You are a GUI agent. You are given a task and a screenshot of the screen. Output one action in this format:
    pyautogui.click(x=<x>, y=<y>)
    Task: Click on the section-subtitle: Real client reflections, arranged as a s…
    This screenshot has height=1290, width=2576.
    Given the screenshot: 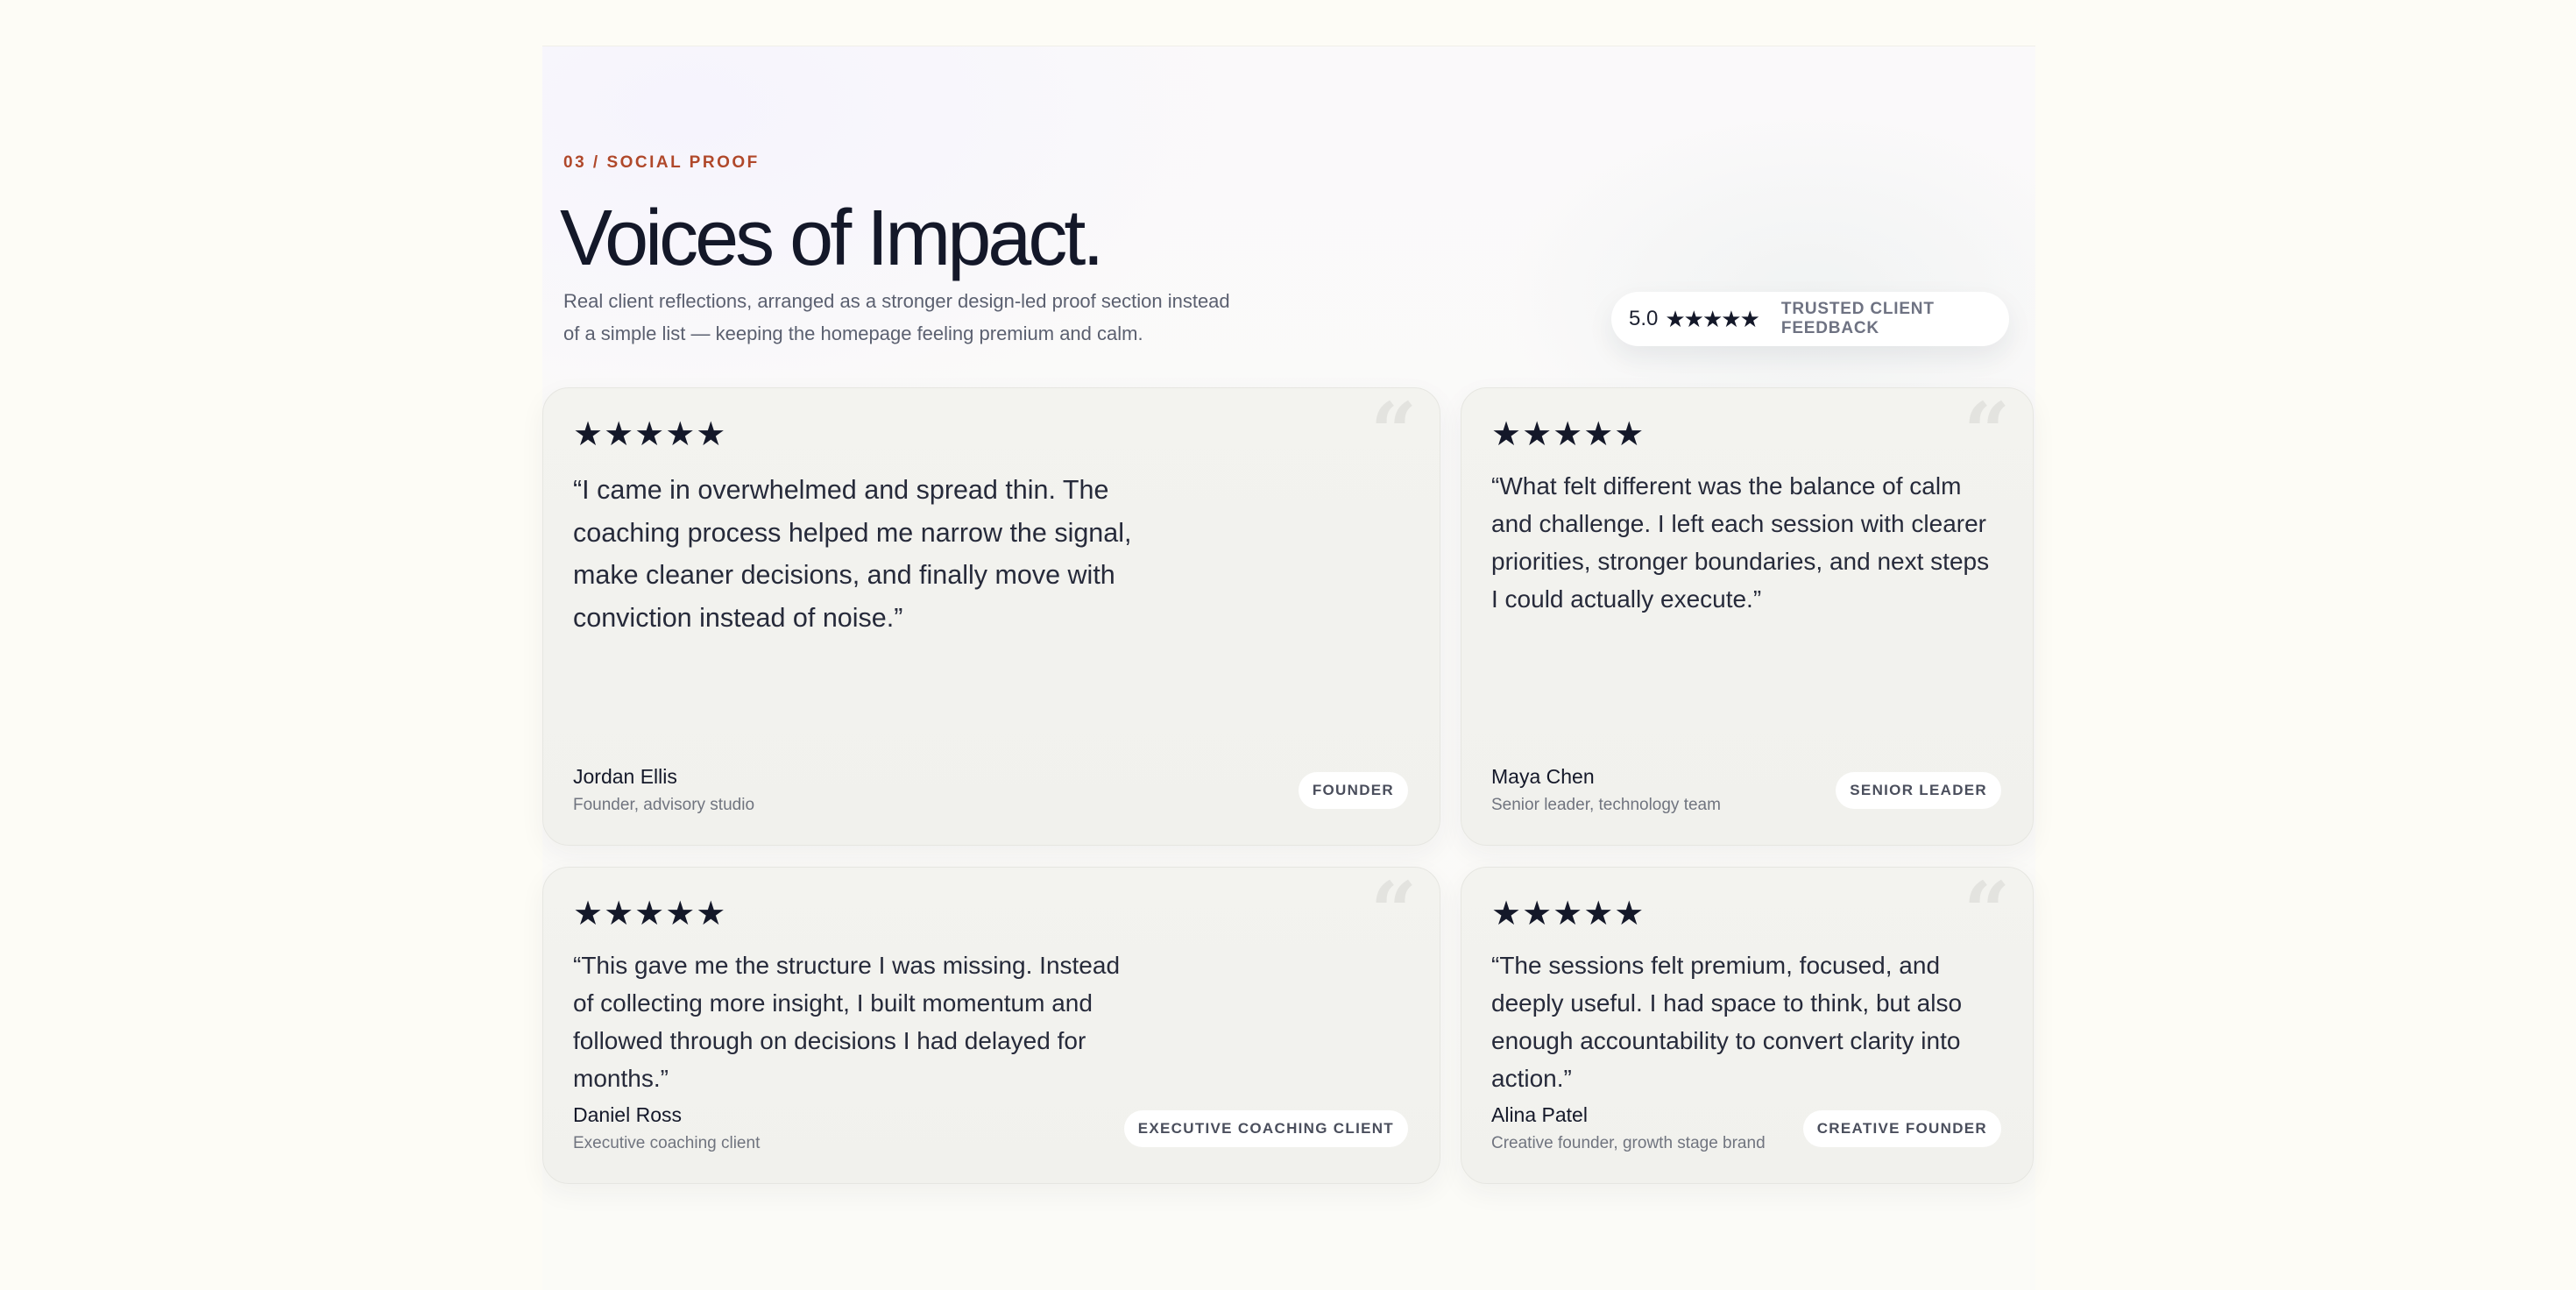 What is the action you would take?
    pyautogui.click(x=896, y=317)
    